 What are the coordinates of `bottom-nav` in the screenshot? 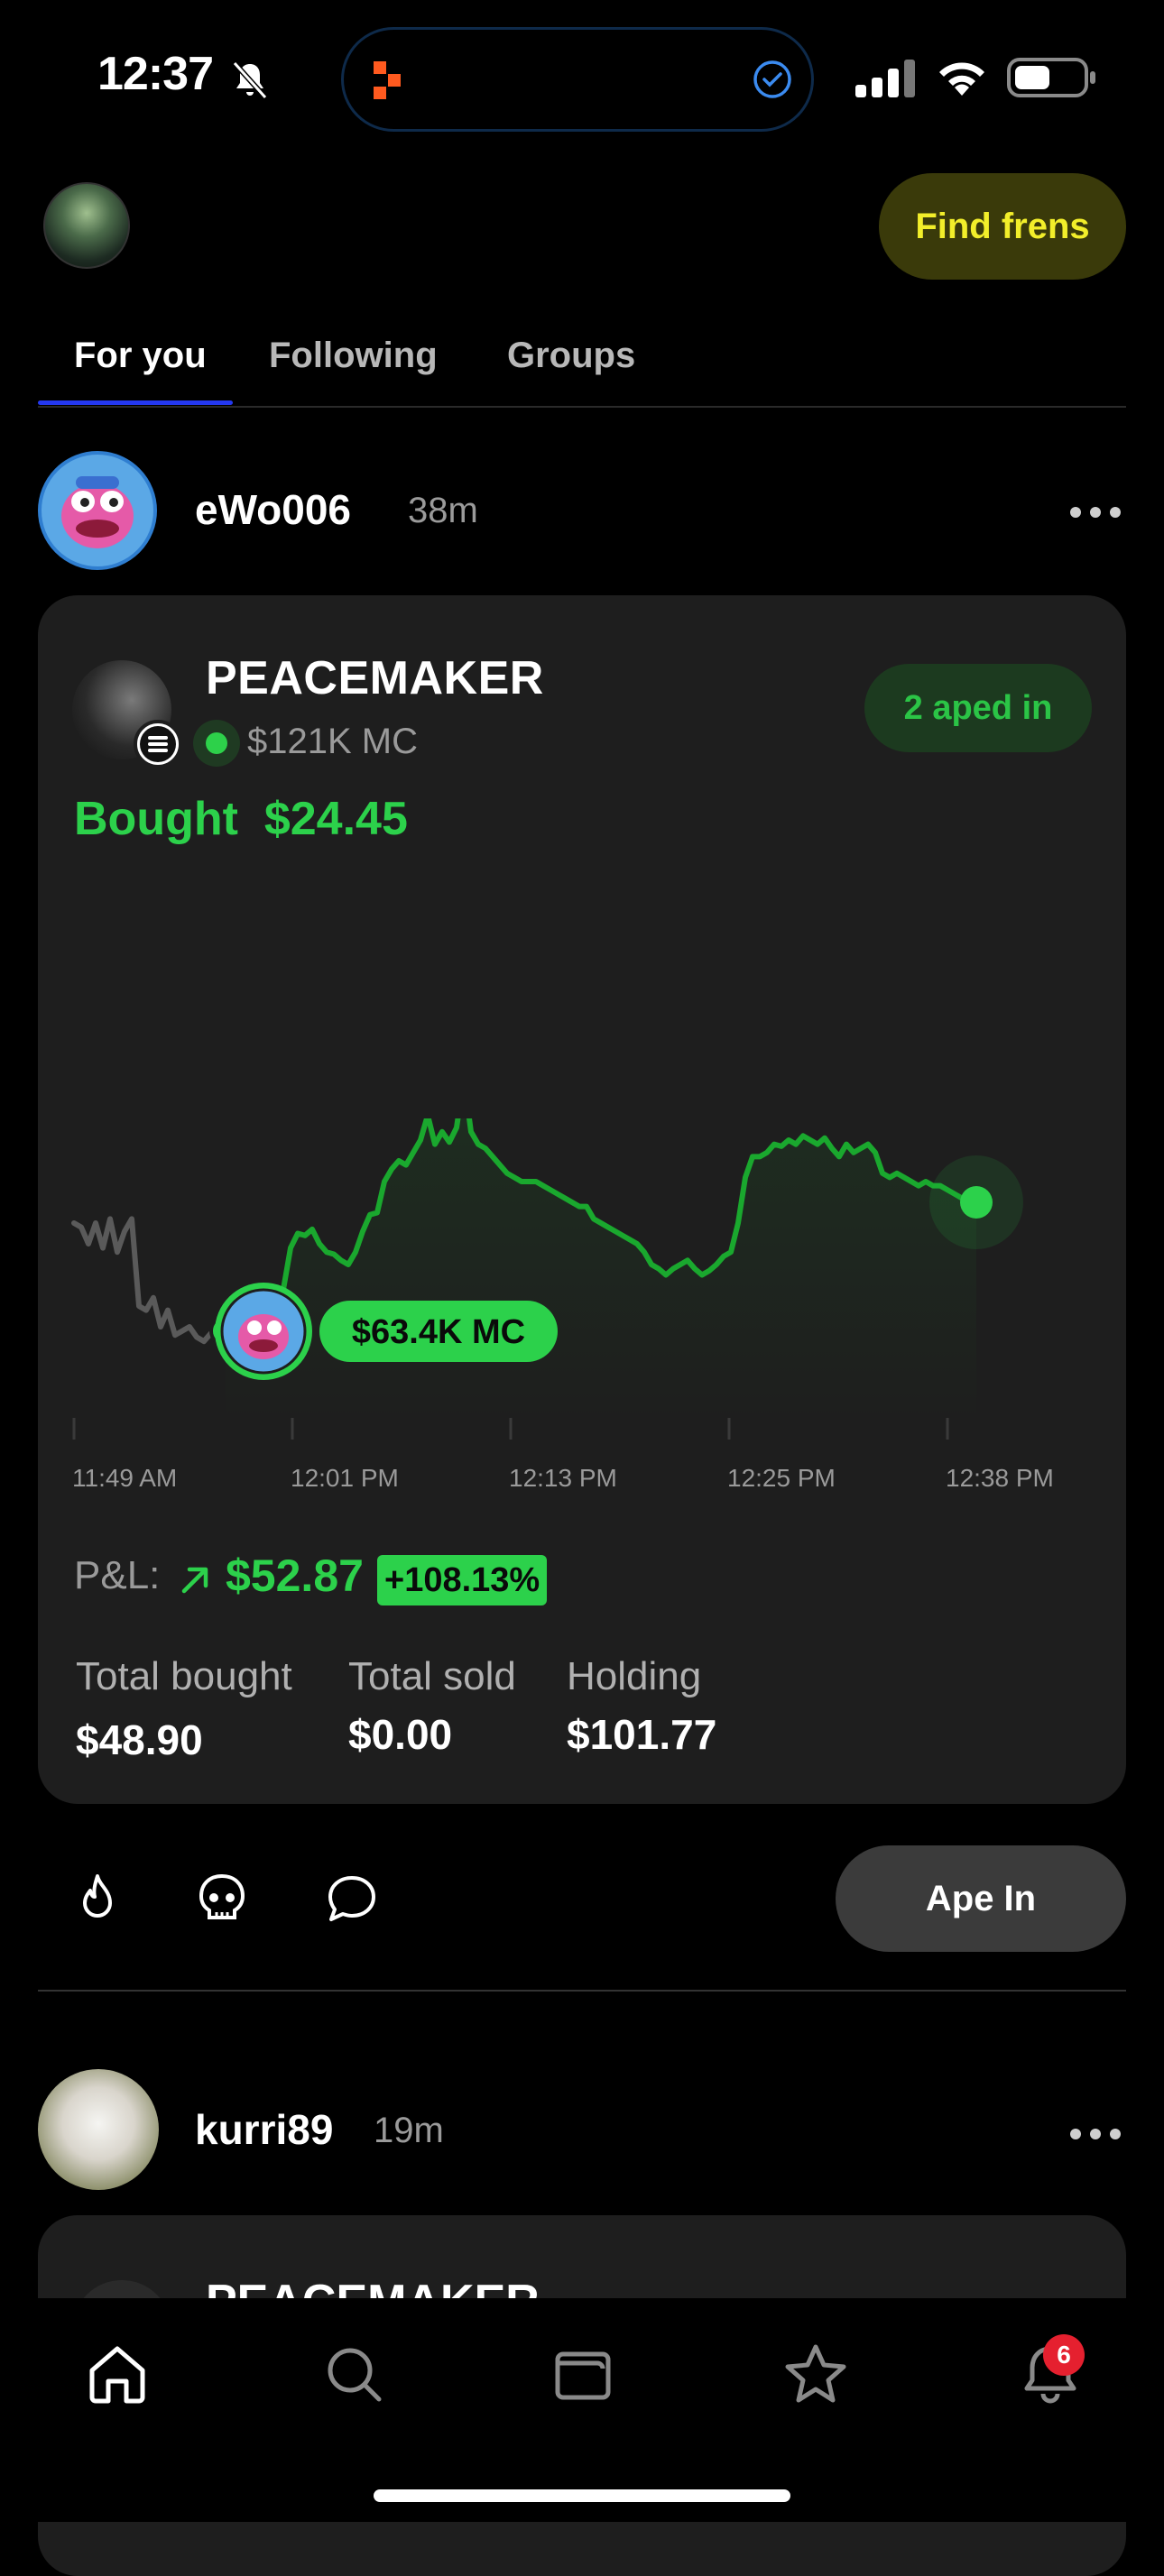 It's located at (582, 2410).